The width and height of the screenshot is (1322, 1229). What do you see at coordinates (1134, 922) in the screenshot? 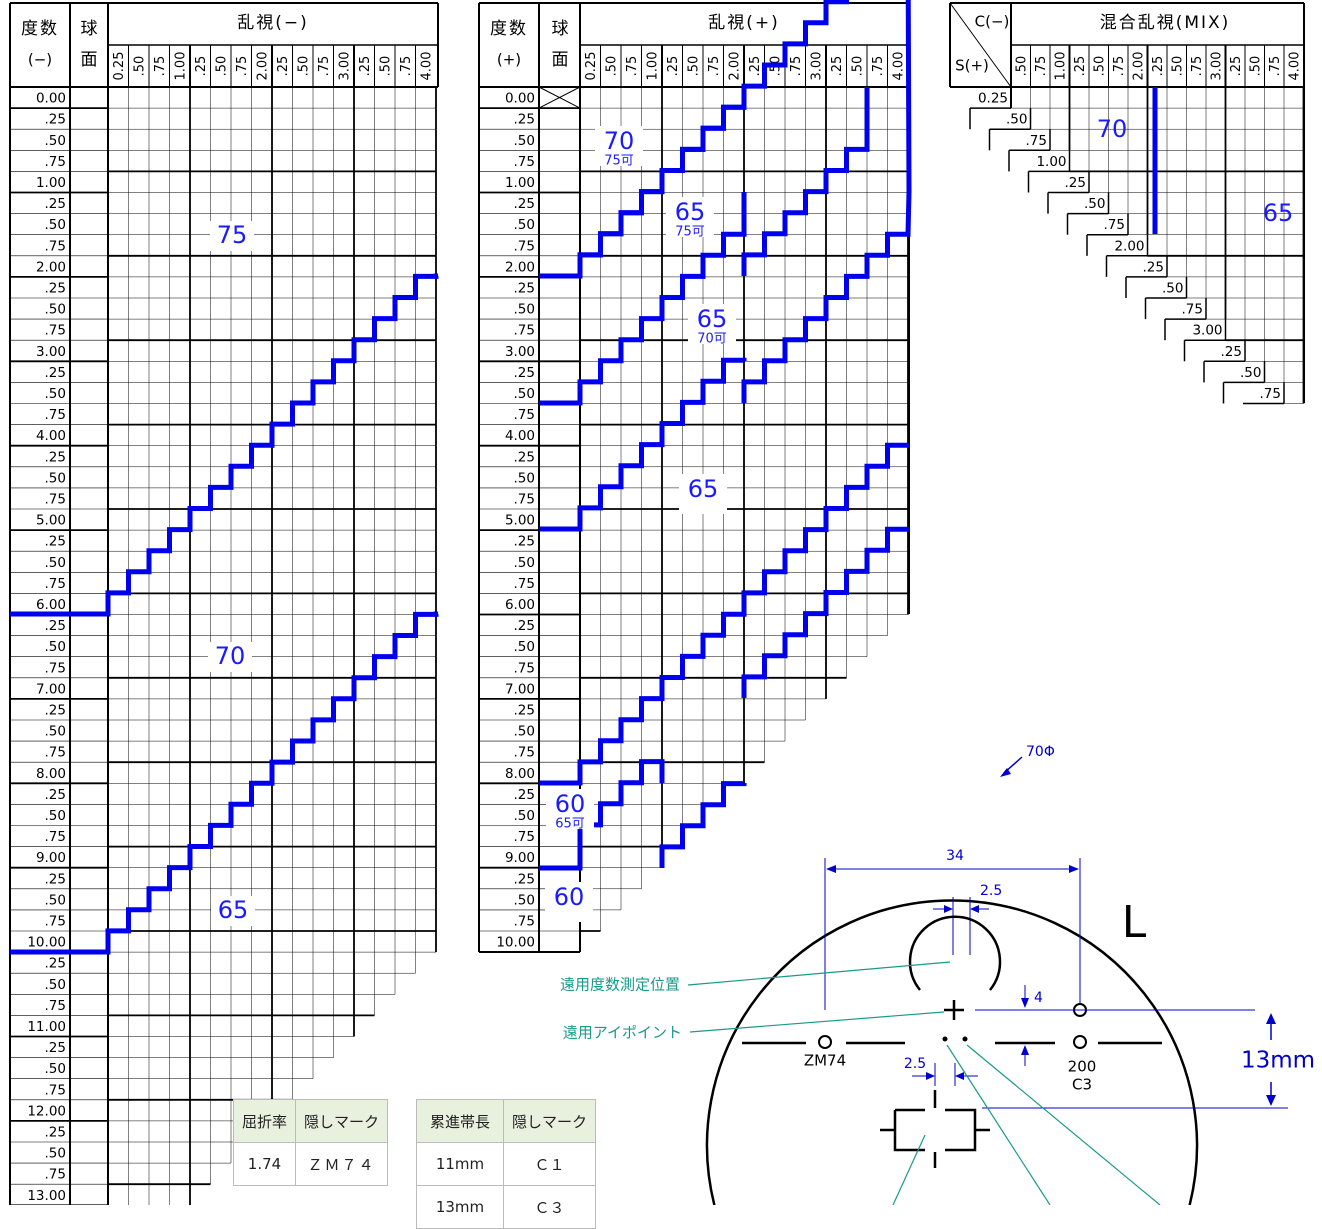
I see `lens-side-label: L` at bounding box center [1134, 922].